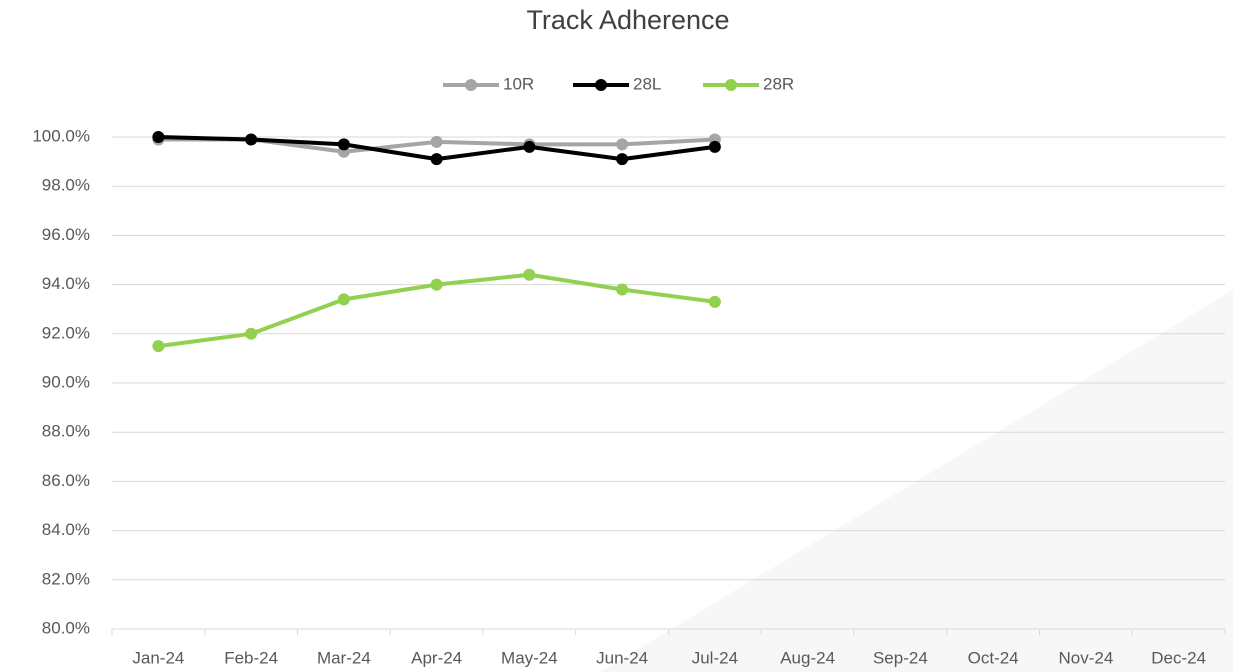 The width and height of the screenshot is (1233, 672). Describe the element at coordinates (1178, 657) in the screenshot. I see `x-tick-label: Dec-24` at that location.